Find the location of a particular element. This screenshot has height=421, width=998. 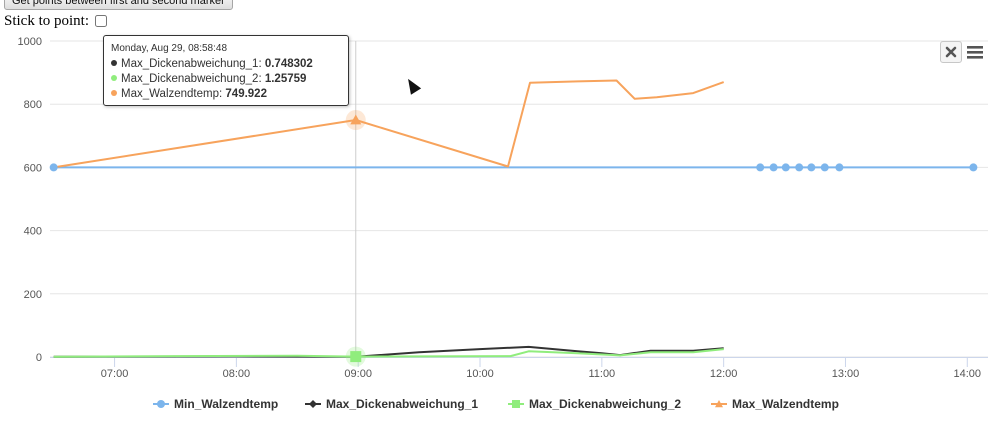

chart-menu-button is located at coordinates (975, 52).